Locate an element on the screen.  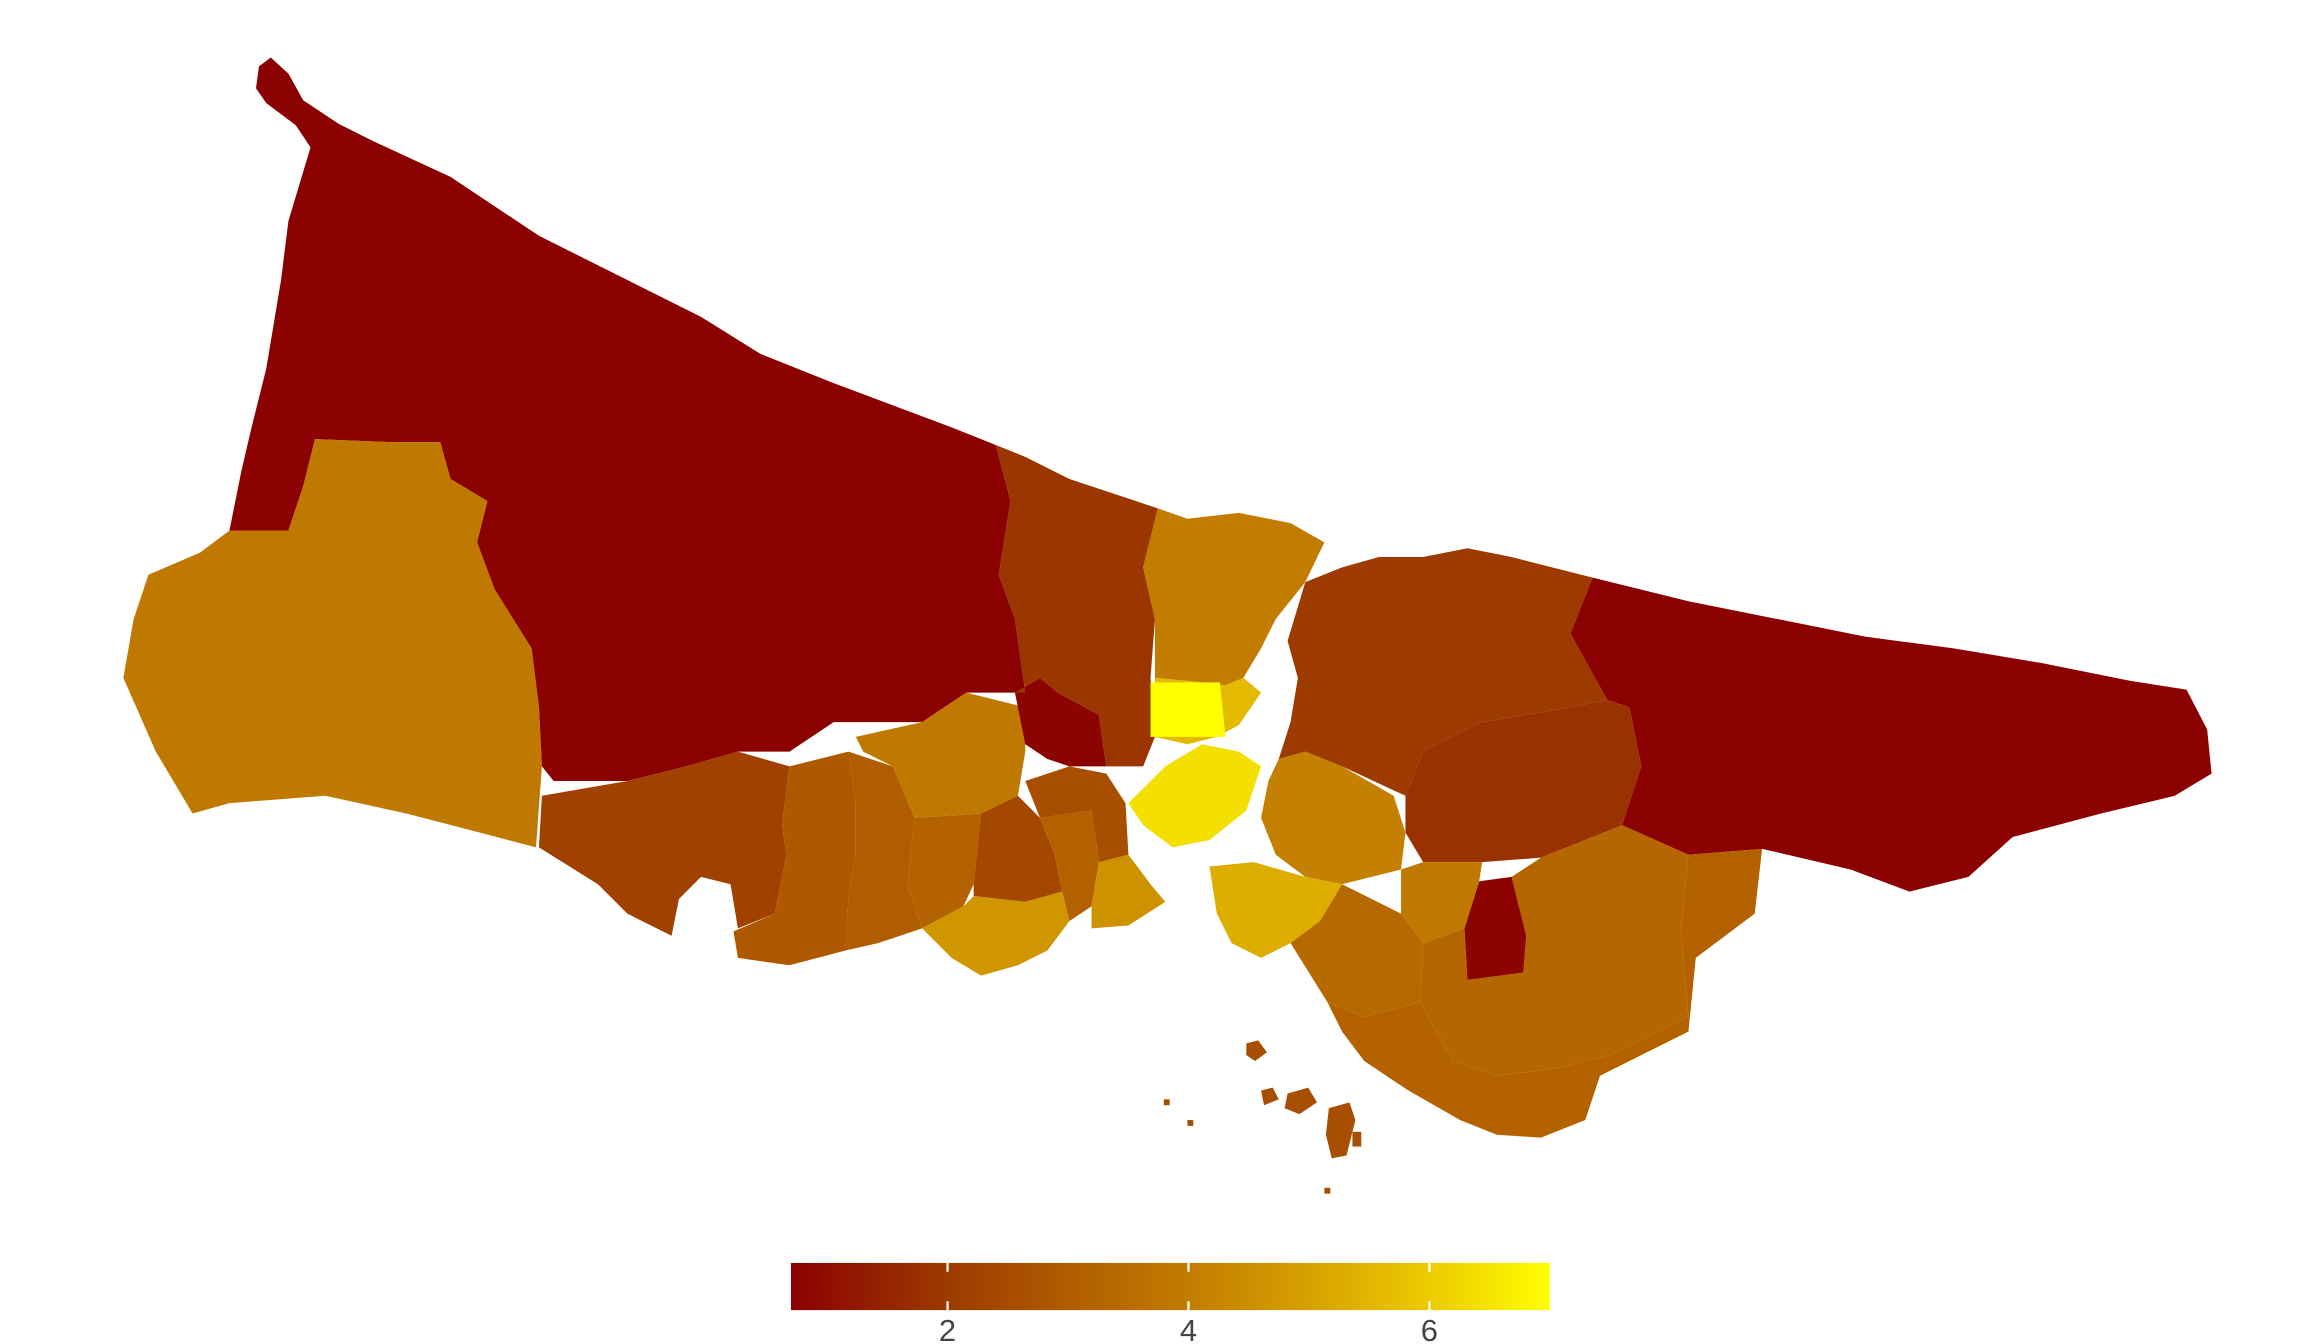
legend: 2 4 6 is located at coordinates (1170, 1303).